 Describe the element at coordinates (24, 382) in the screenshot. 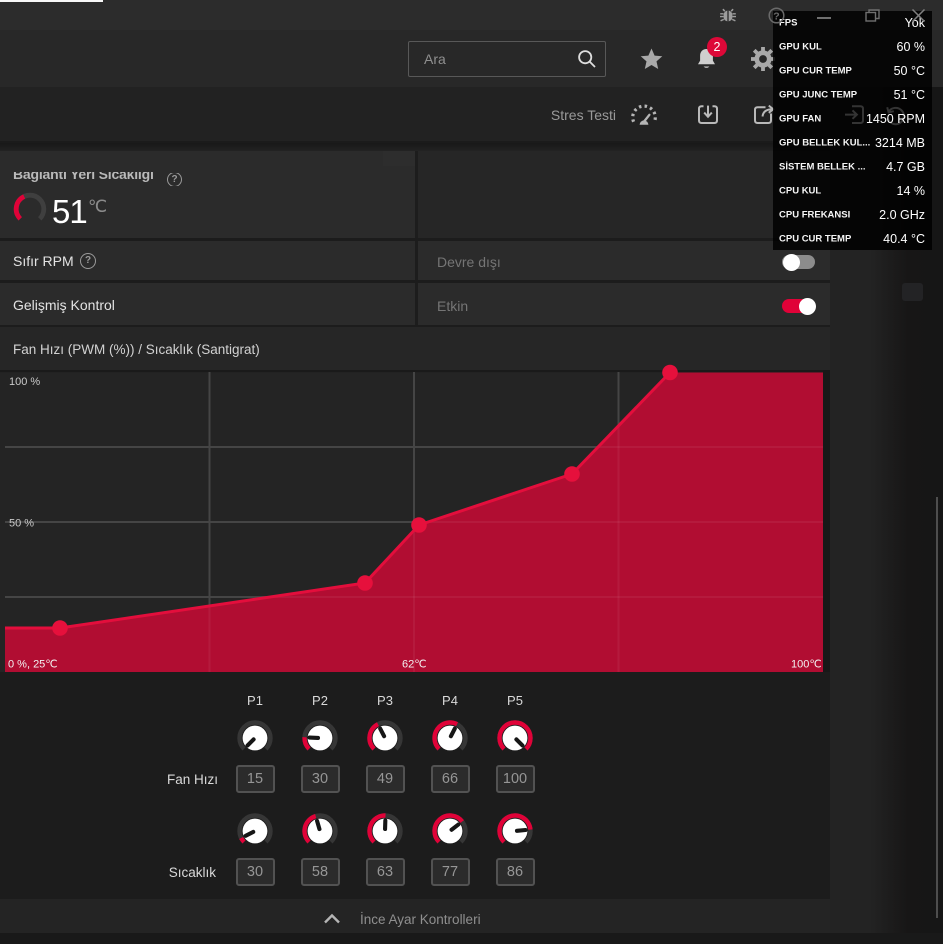

I see `svg-text: 100 %` at that location.